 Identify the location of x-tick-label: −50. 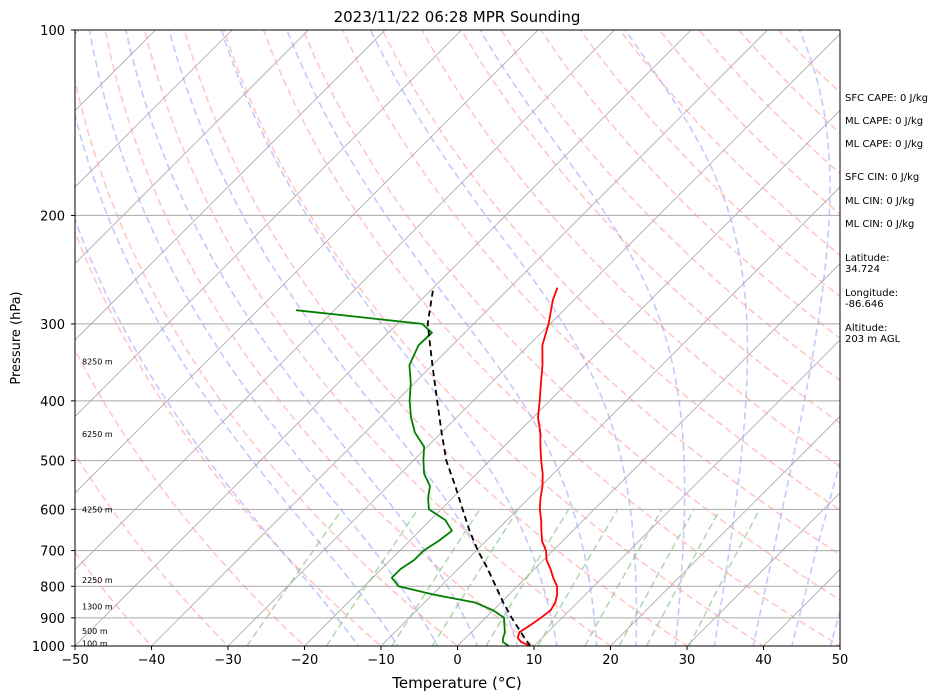
(74, 660).